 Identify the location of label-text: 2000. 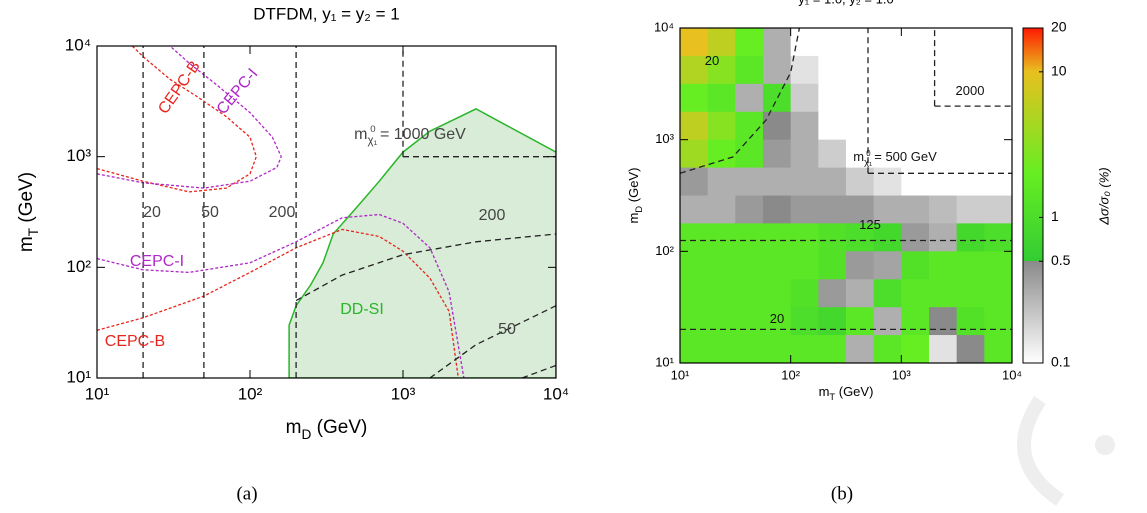
(970, 90).